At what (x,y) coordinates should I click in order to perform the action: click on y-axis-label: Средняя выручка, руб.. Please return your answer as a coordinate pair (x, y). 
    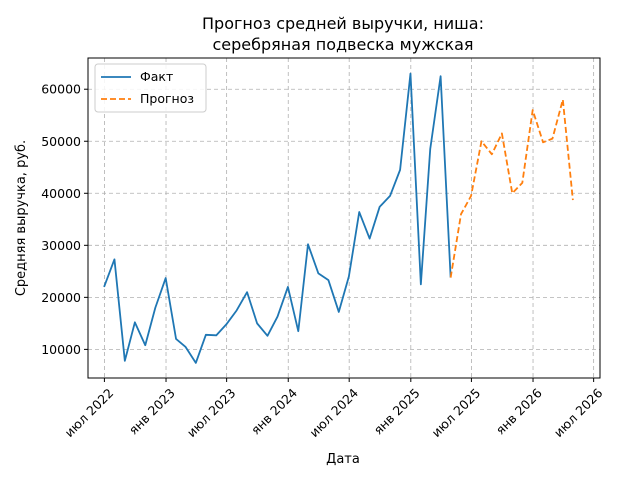
    Looking at the image, I should click on (21, 218).